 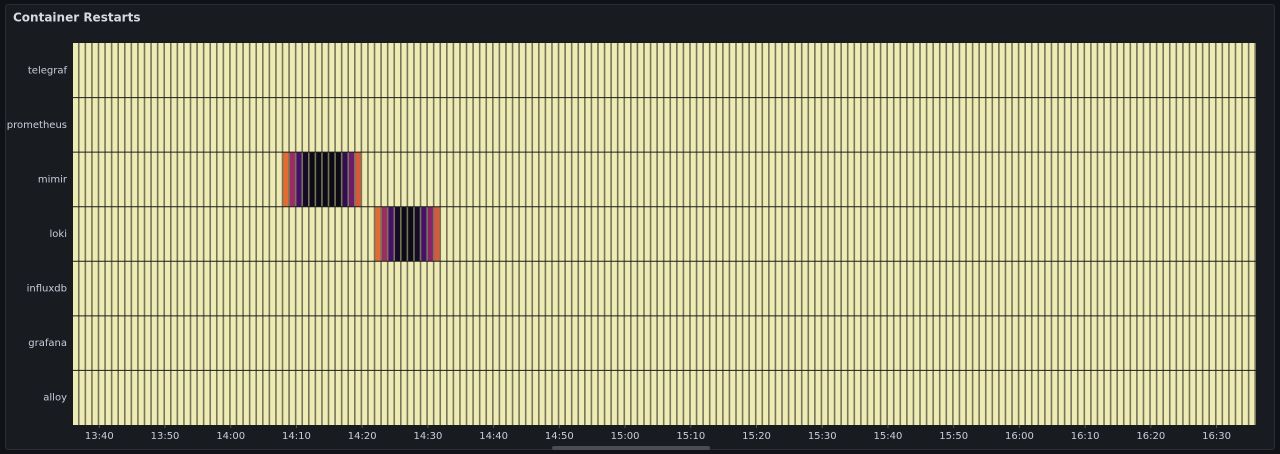 What do you see at coordinates (53, 179) in the screenshot?
I see `y-tick-label: mimir` at bounding box center [53, 179].